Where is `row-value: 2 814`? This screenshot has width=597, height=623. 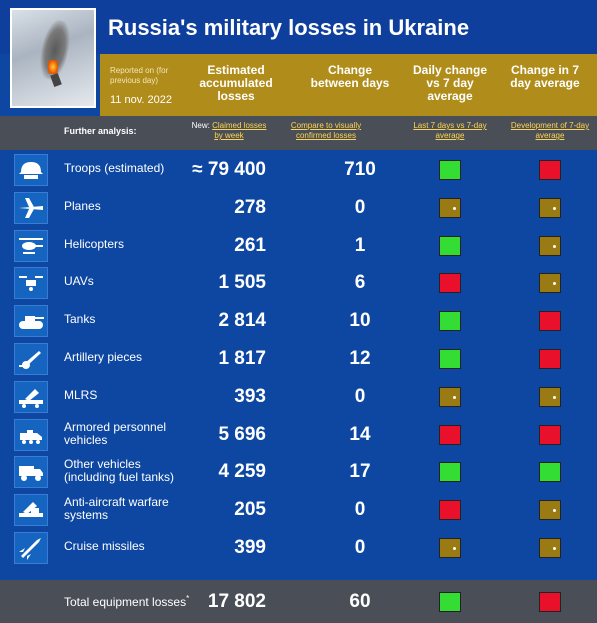
row-value: 2 814 is located at coordinates (242, 320).